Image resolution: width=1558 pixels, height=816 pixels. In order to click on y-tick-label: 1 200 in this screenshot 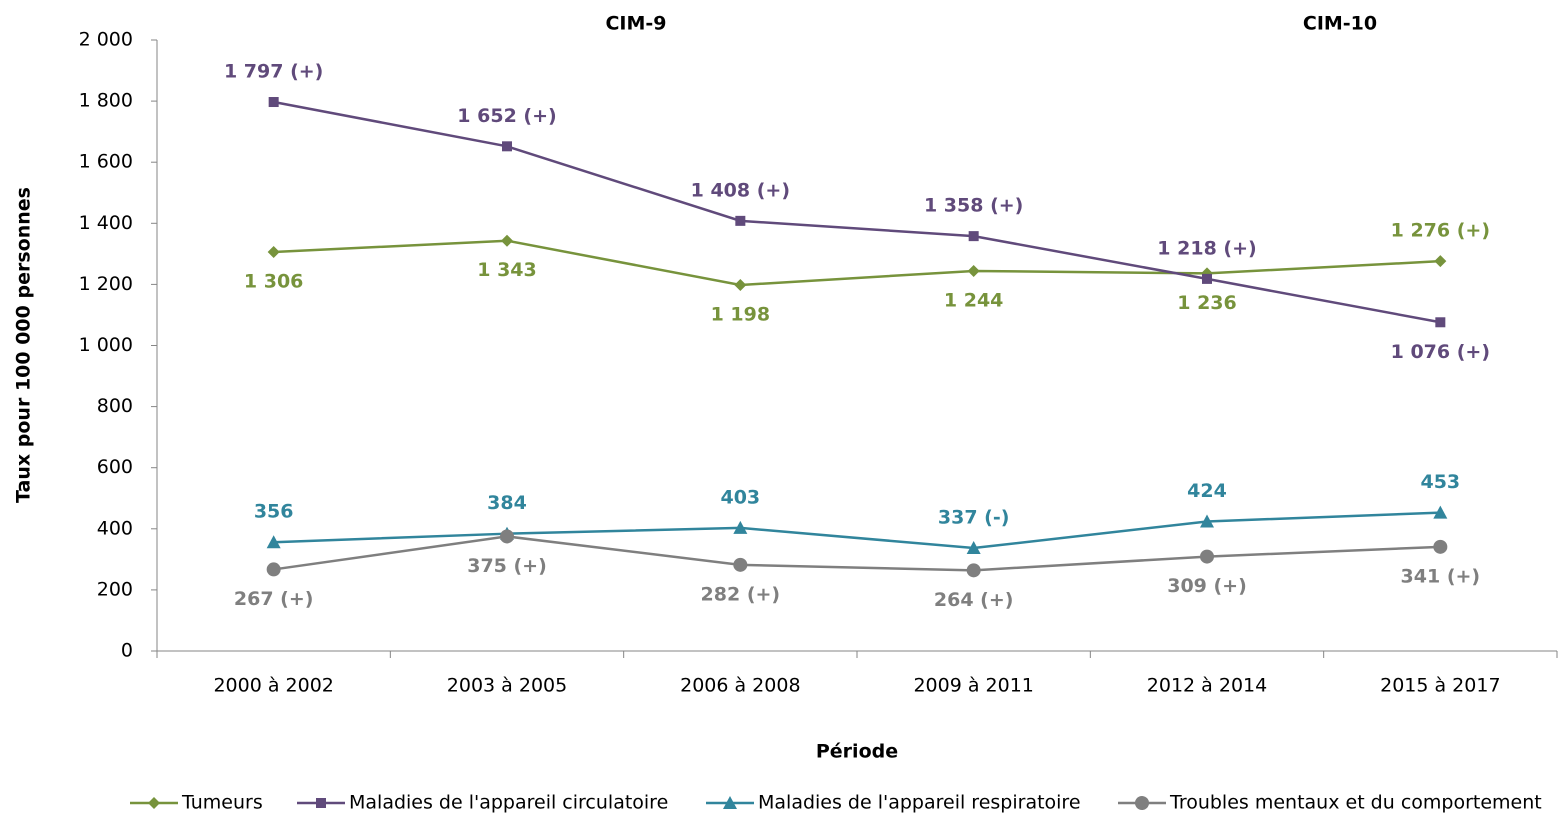, I will do `click(106, 284)`.